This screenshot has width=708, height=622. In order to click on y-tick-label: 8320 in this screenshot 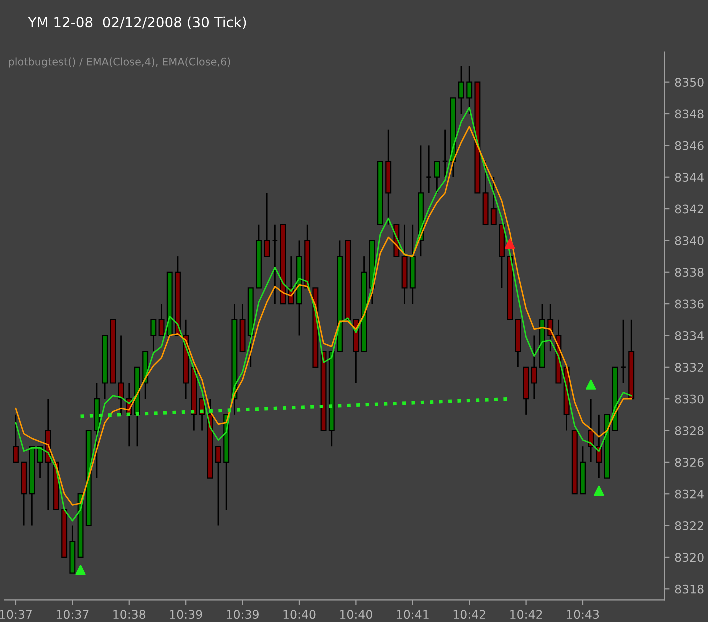, I will do `click(689, 557)`.